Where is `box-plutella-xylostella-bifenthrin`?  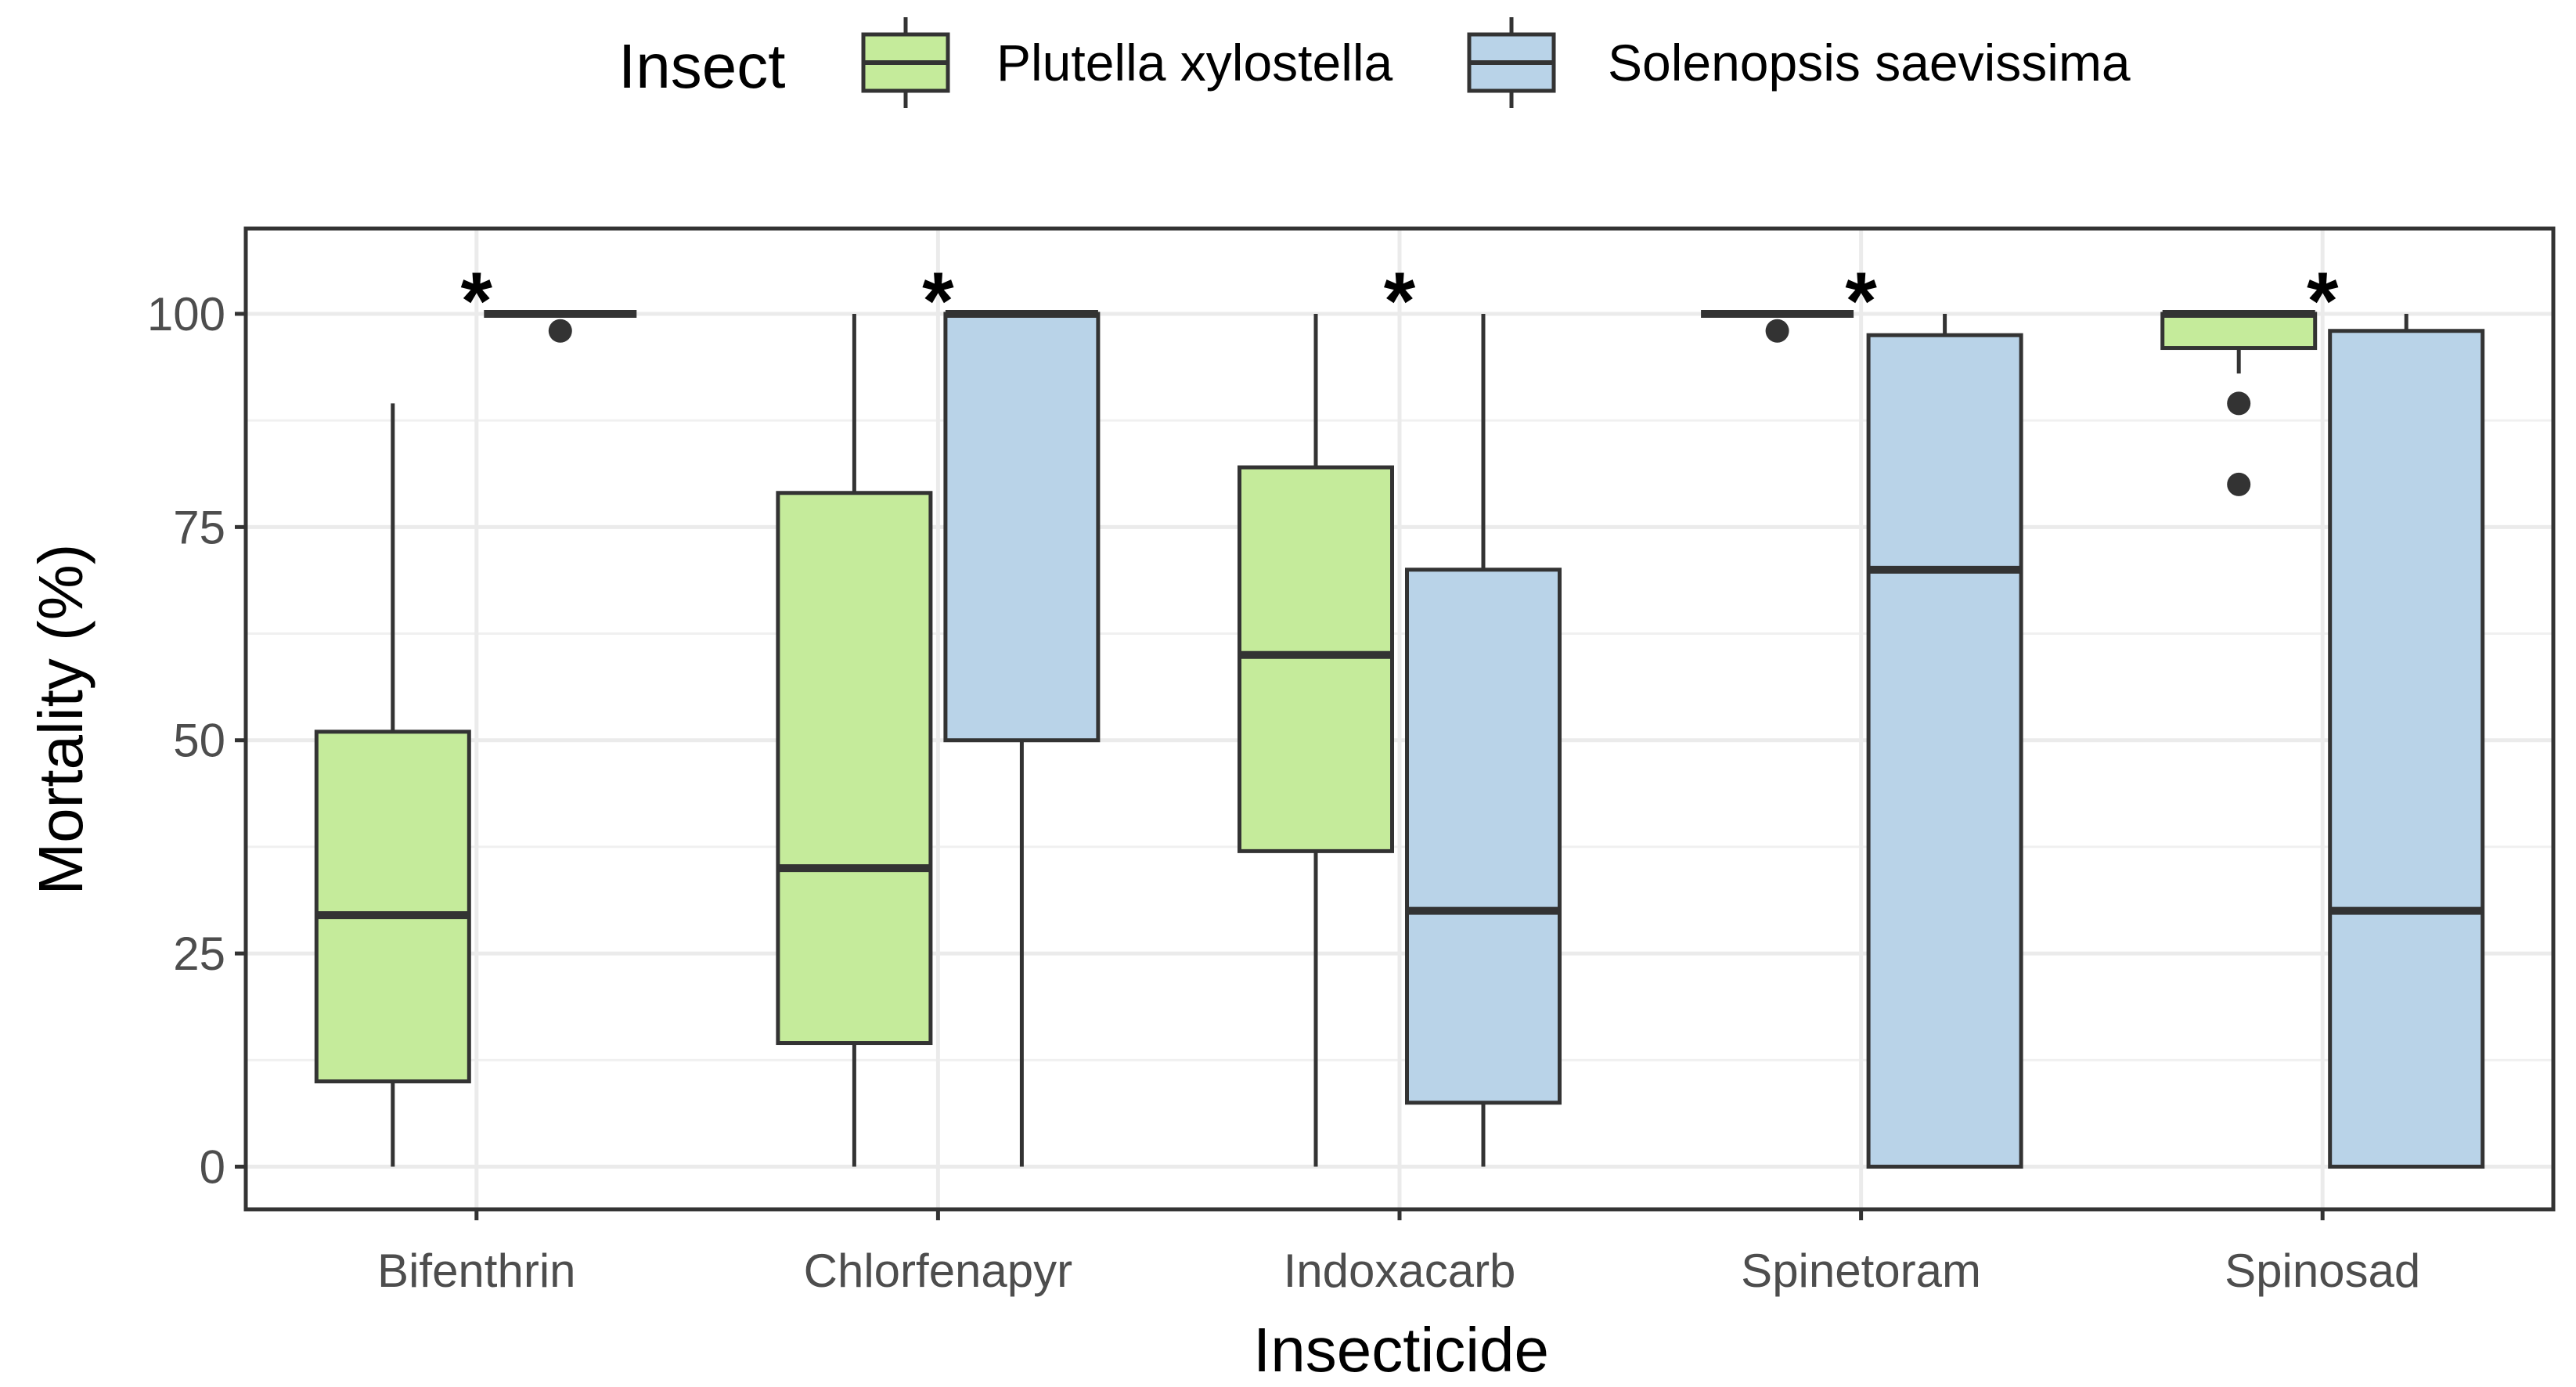
box-plutella-xylostella-bifenthrin is located at coordinates (392, 785).